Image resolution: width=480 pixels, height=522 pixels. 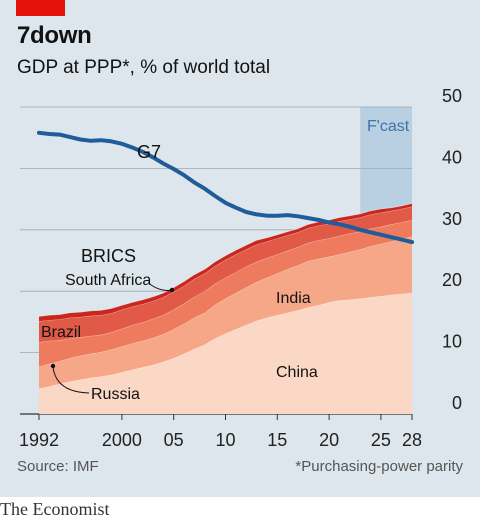 What do you see at coordinates (39, 440) in the screenshot?
I see `x-tick-label: 1992` at bounding box center [39, 440].